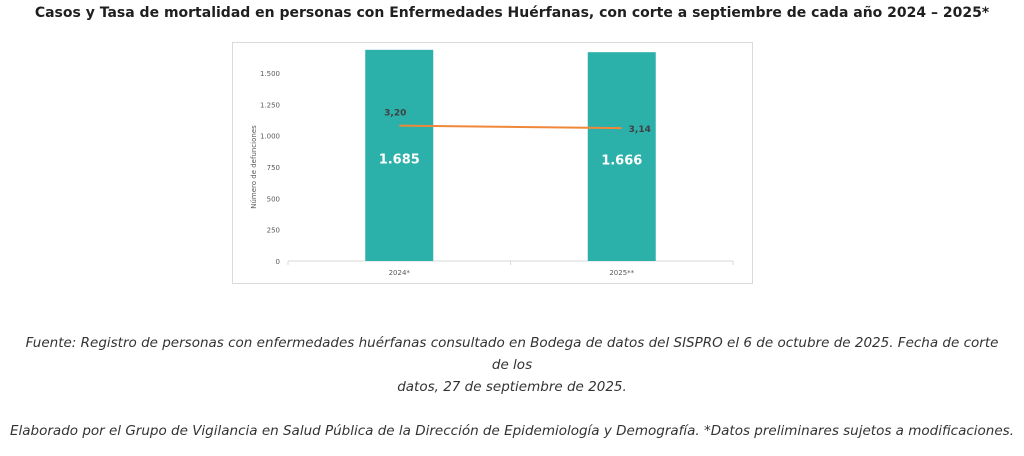 This screenshot has width=1024, height=456. I want to click on rate-value-label: 3,20, so click(395, 114).